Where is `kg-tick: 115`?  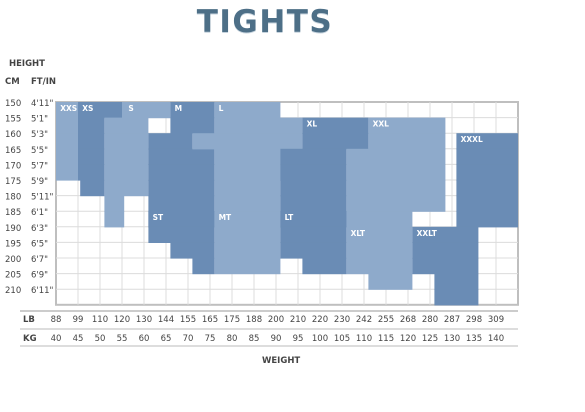 kg-tick: 115 is located at coordinates (386, 339).